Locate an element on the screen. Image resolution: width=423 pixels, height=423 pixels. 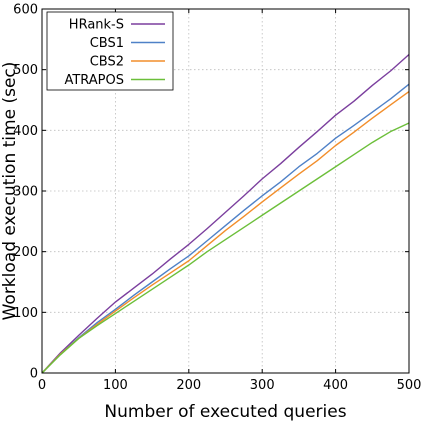
y-tick-label: 0 is located at coordinates (34, 374).